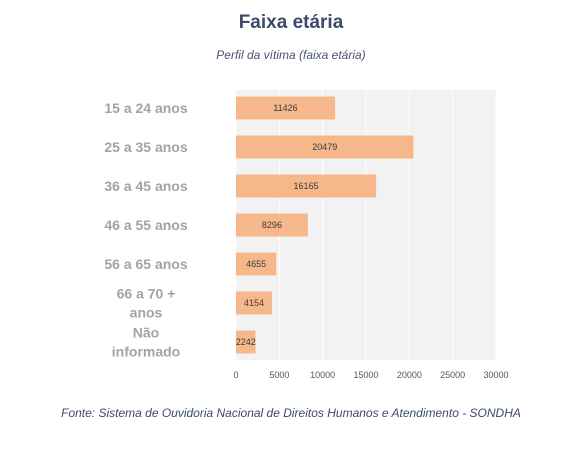 This screenshot has width=582, height=453. Describe the element at coordinates (279, 375) in the screenshot. I see `x-tick-label: 5000` at that location.